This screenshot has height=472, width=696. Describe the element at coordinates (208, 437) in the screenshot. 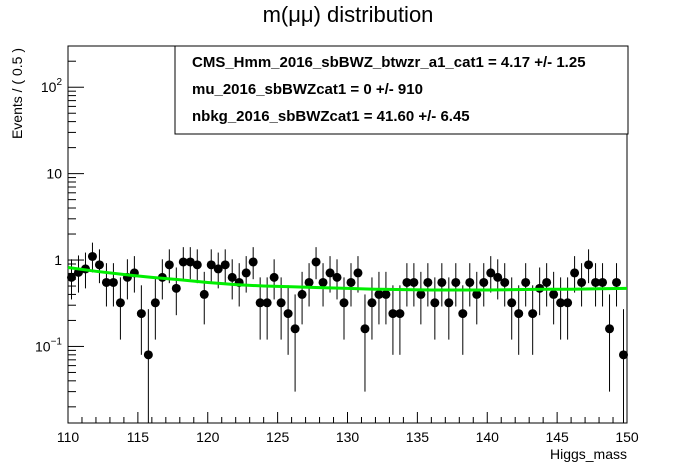

I see `x-tick-label: 120` at that location.